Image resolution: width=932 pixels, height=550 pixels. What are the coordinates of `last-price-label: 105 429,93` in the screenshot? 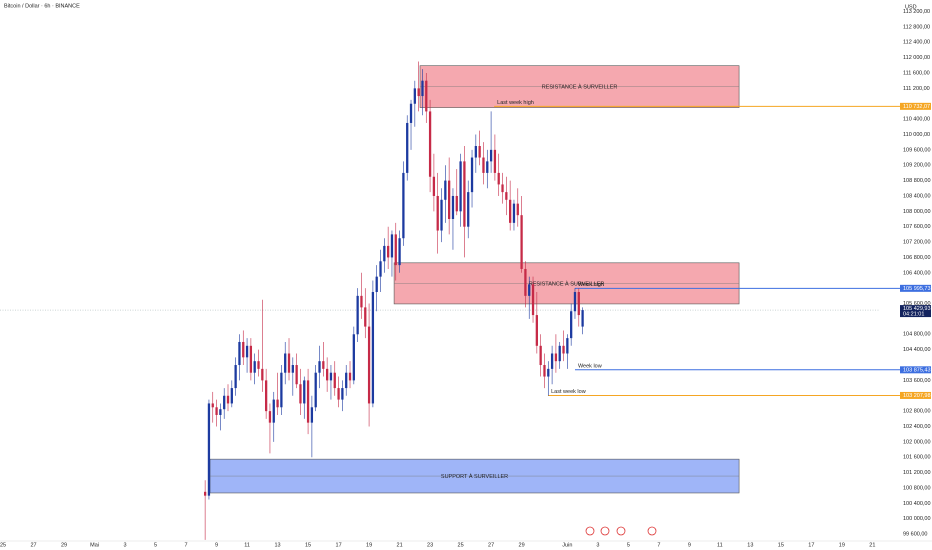 It's located at (917, 309).